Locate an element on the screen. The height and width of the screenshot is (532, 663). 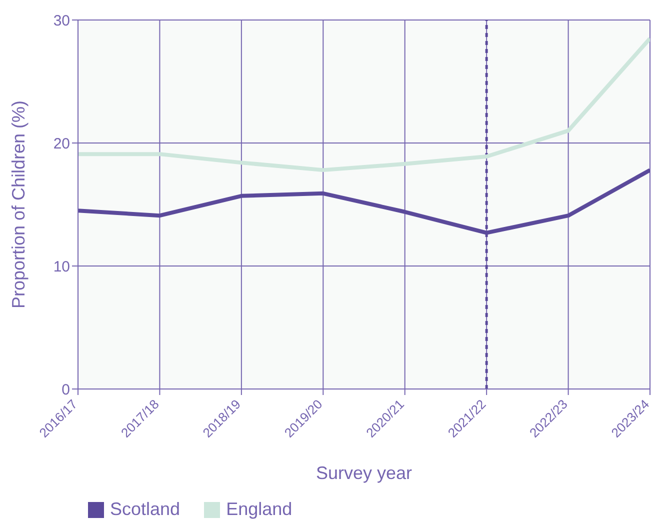
y-tick-label: 0 is located at coordinates (66, 389).